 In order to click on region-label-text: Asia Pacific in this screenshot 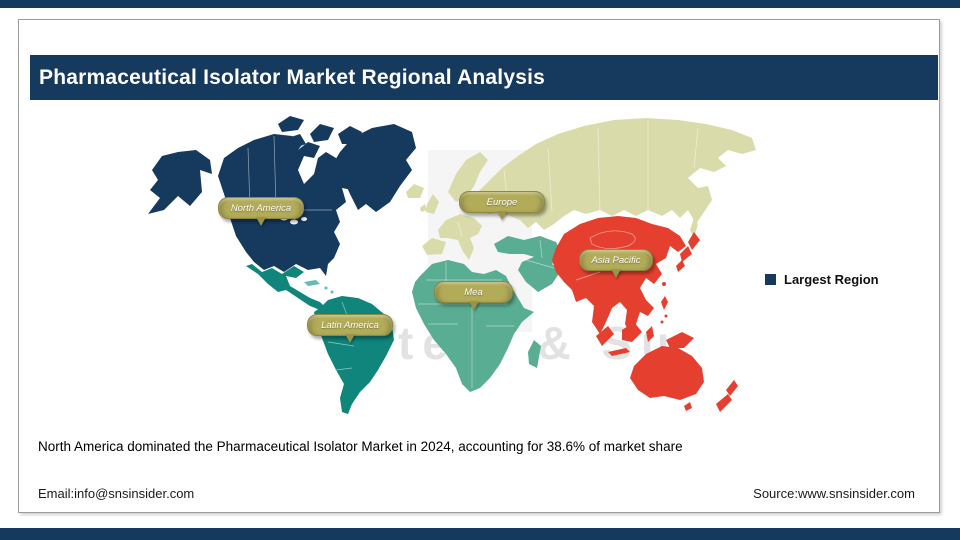, I will do `click(616, 260)`.